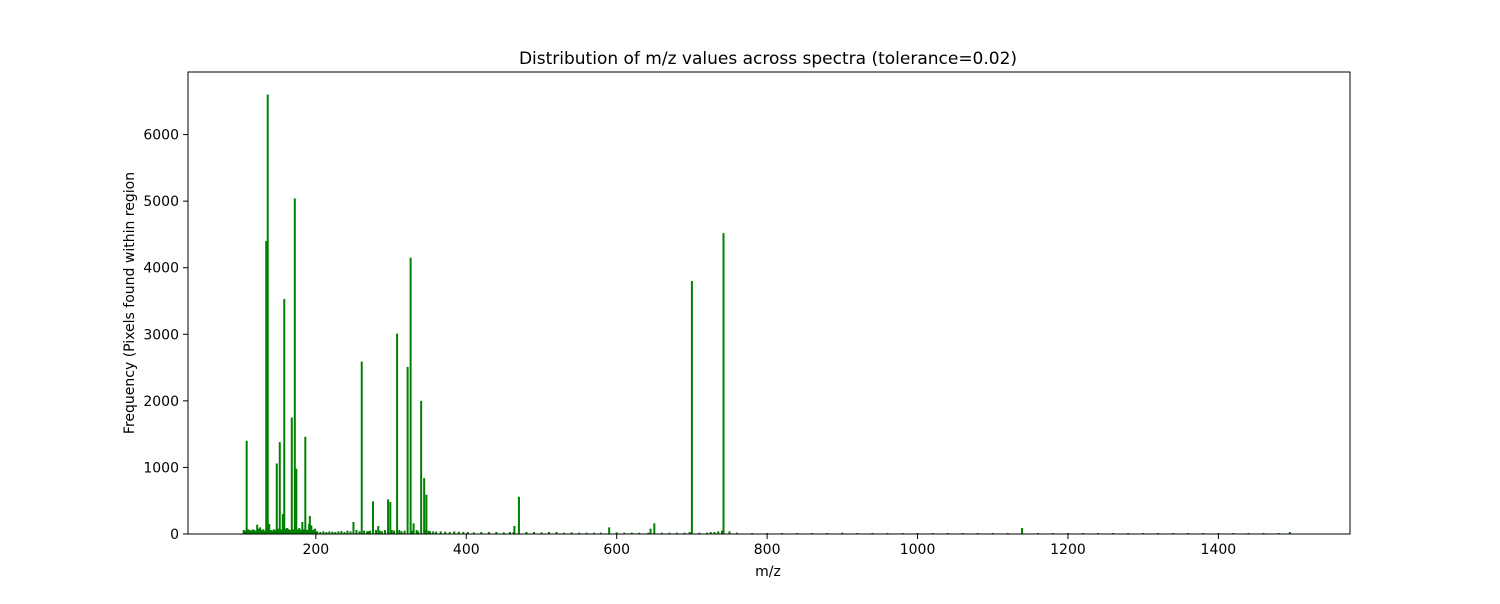 Image resolution: width=1500 pixels, height=604 pixels. I want to click on y-tick-label: 4000, so click(161, 269).